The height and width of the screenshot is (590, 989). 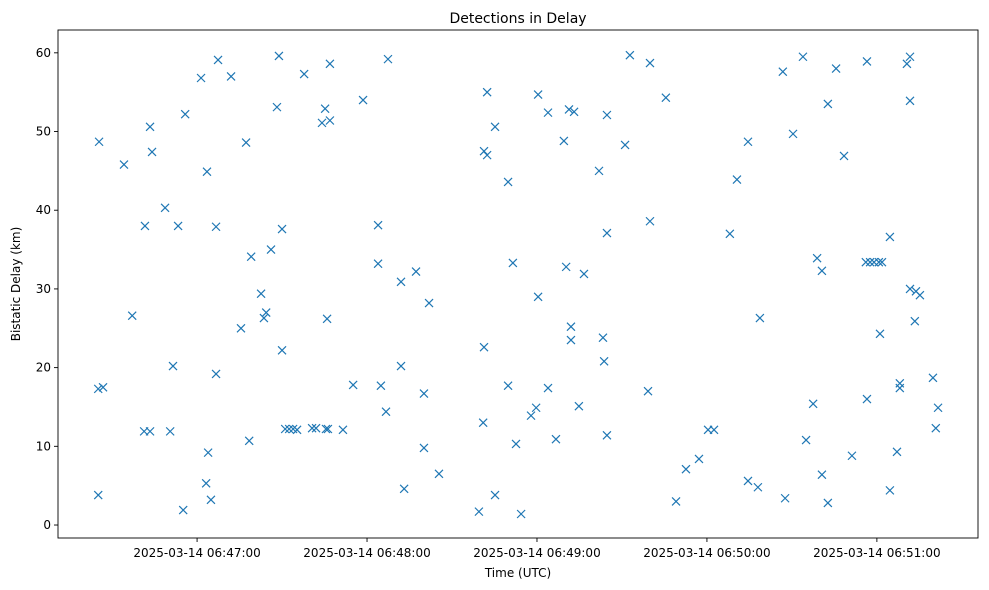 What do you see at coordinates (47, 525) in the screenshot?
I see `y-tick-label: 0` at bounding box center [47, 525].